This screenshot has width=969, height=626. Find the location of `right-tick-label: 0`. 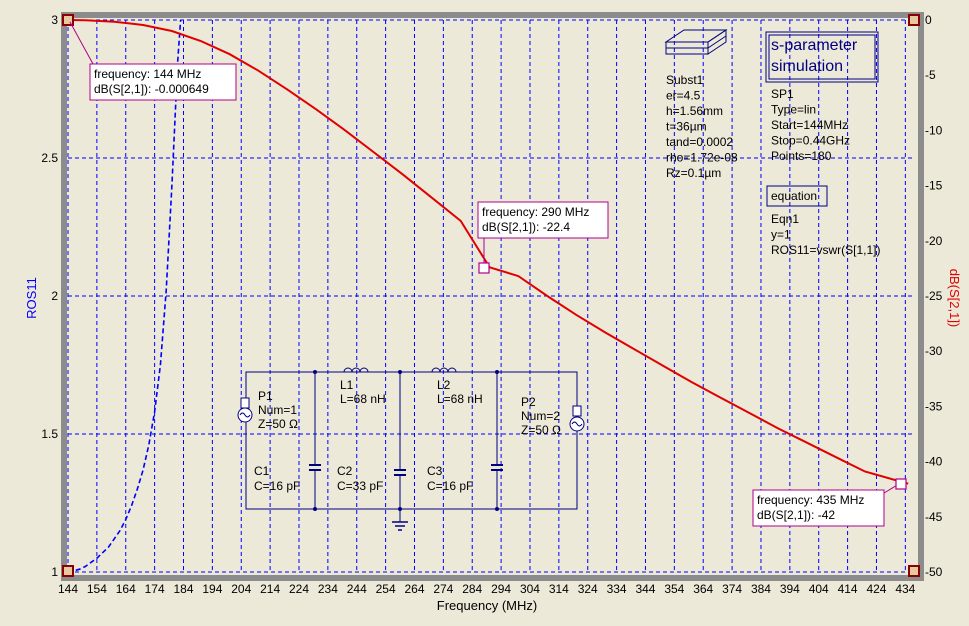

right-tick-label: 0 is located at coordinates (928, 20).